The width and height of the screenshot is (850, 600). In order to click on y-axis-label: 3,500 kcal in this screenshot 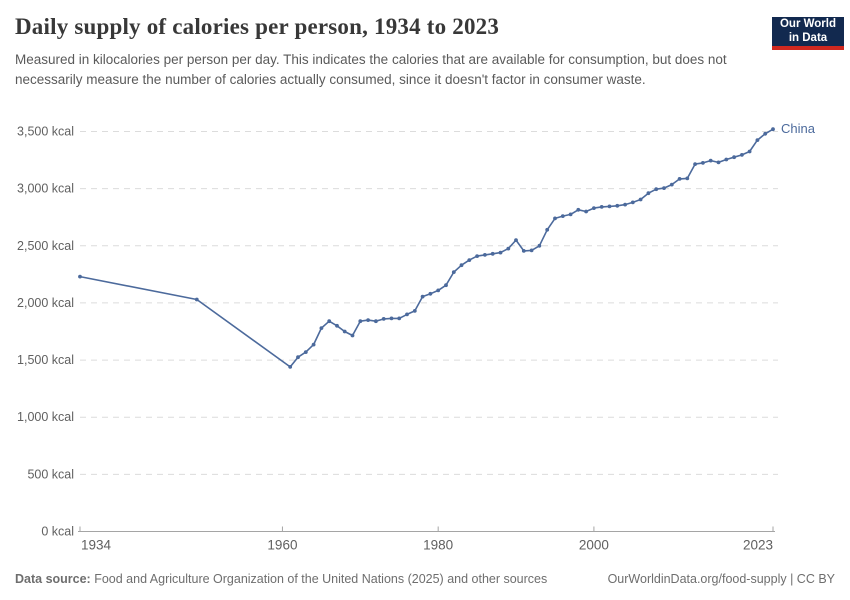, I will do `click(45, 132)`.